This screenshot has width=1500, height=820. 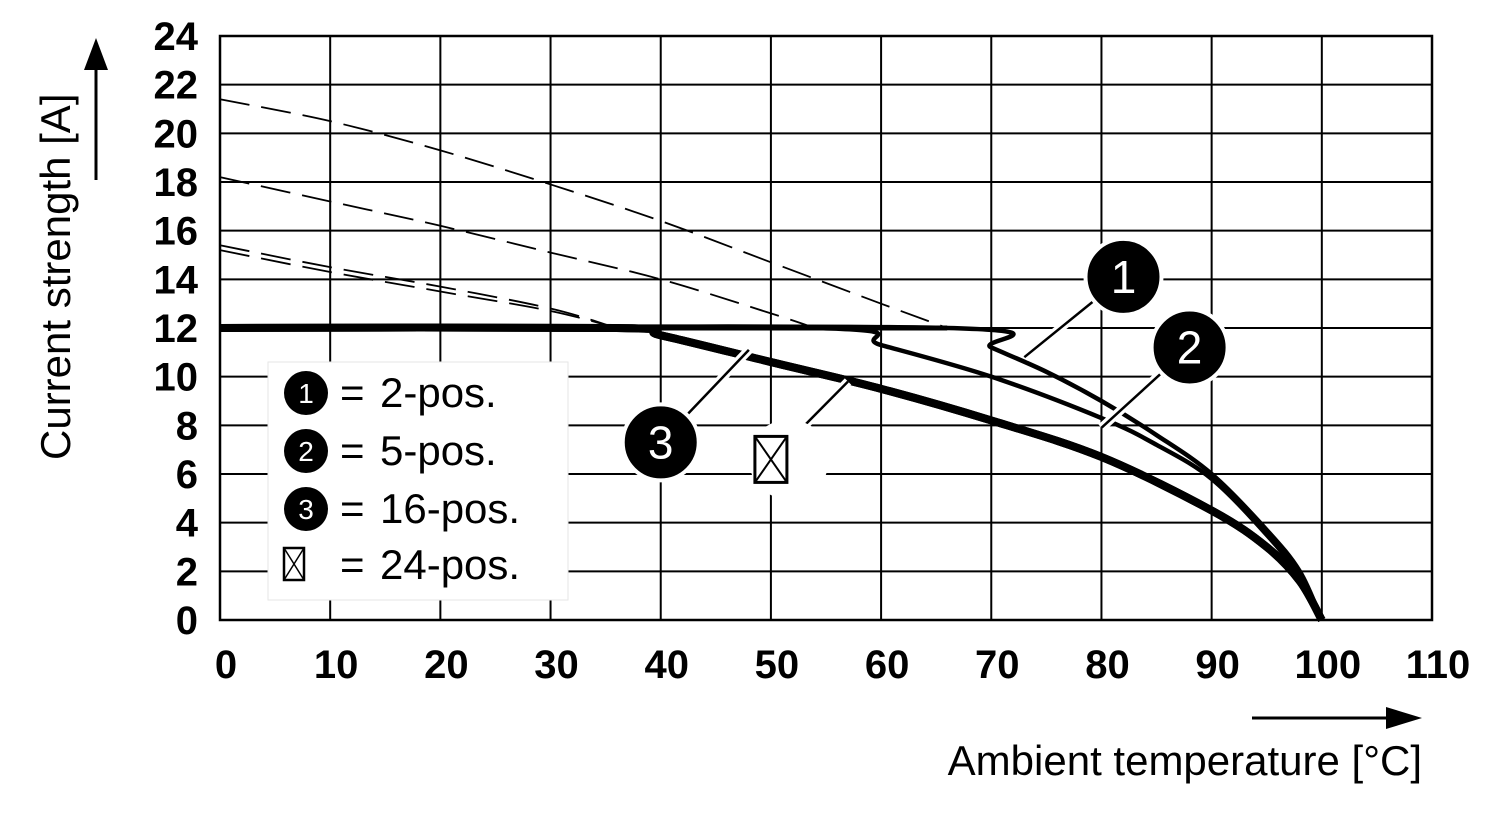 I want to click on y-axis-label: Current strength [A], so click(x=55, y=277).